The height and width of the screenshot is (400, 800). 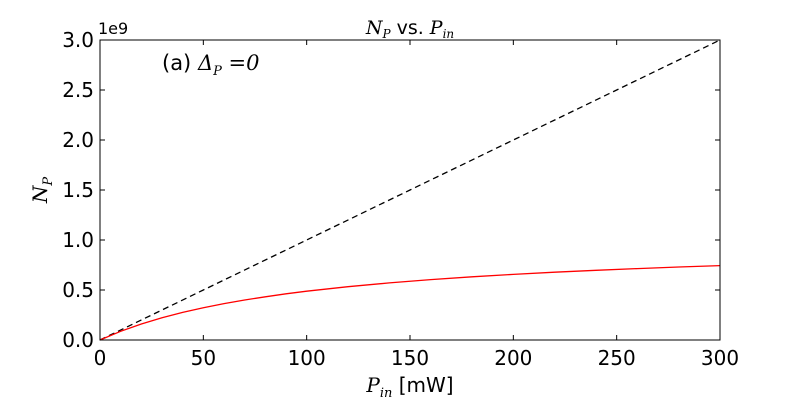 I want to click on x-tick-label: 250, so click(x=617, y=358).